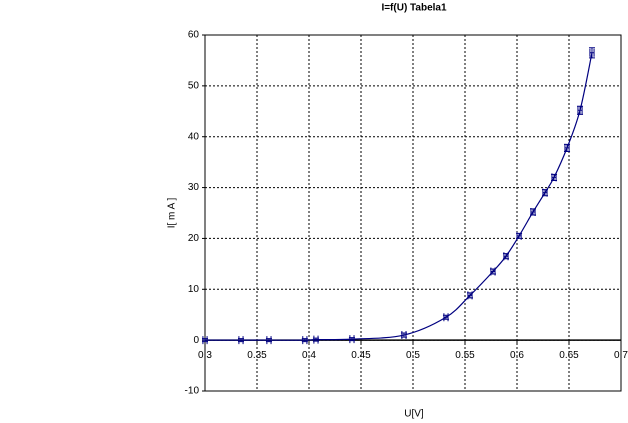 The image size is (628, 423). What do you see at coordinates (414, 8) in the screenshot?
I see `chart-title: I=f(U) Tabela1` at bounding box center [414, 8].